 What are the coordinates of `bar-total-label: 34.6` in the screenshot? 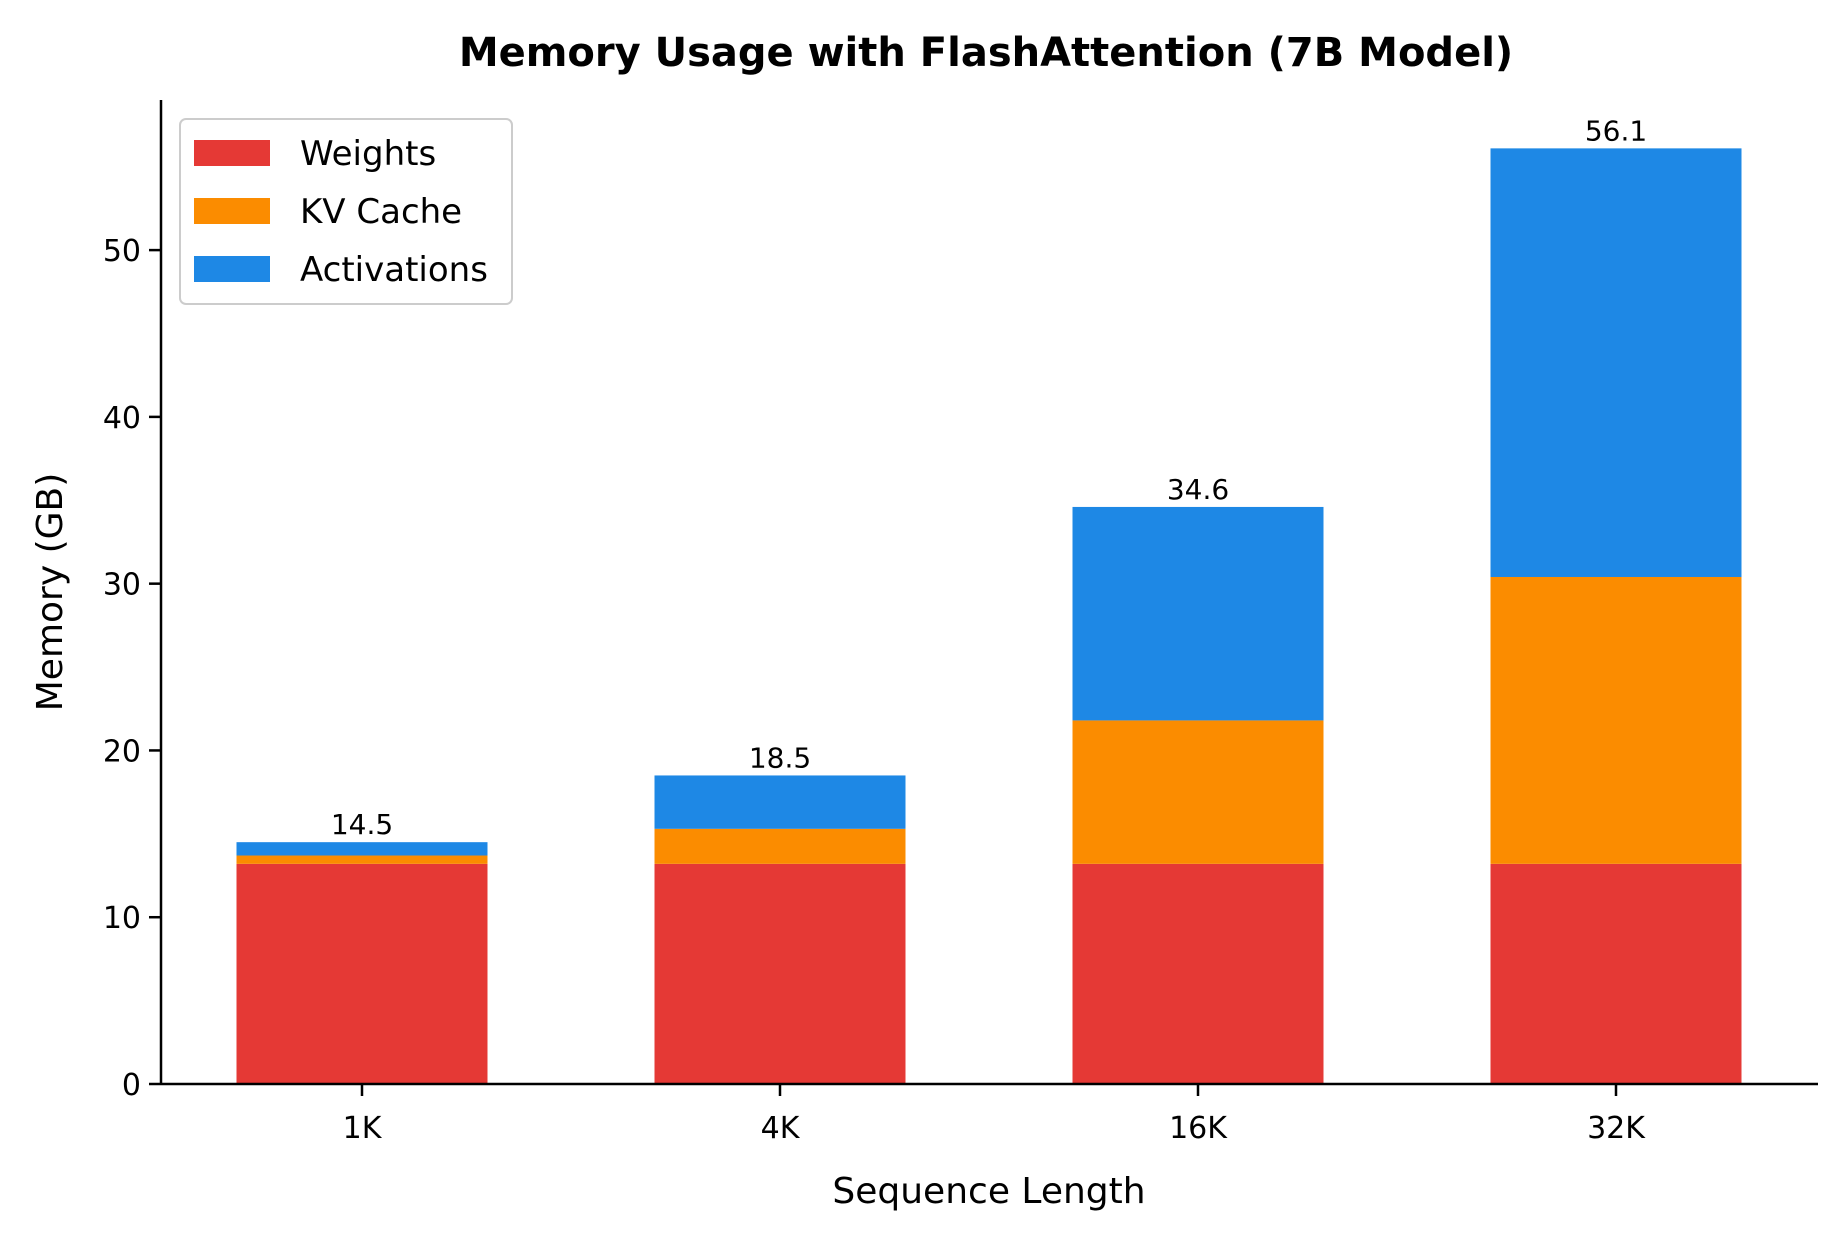 It's located at (1198, 489).